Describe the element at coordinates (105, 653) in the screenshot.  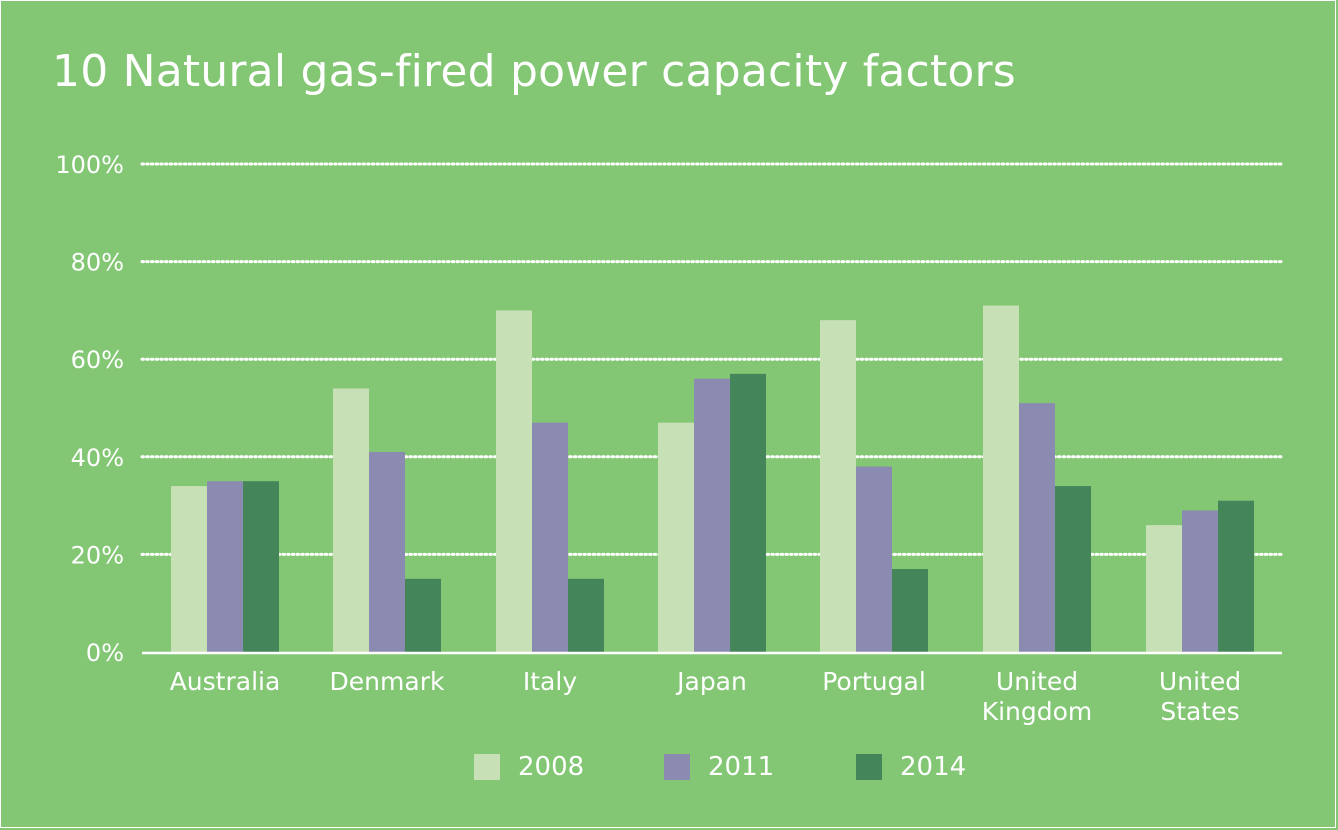
I see `y-tick-label: 0%` at that location.